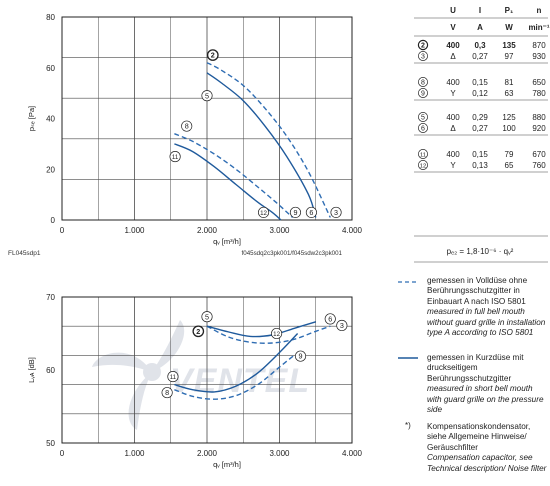 The width and height of the screenshot is (550, 486). What do you see at coordinates (539, 117) in the screenshot?
I see `table-cell: 880` at bounding box center [539, 117].